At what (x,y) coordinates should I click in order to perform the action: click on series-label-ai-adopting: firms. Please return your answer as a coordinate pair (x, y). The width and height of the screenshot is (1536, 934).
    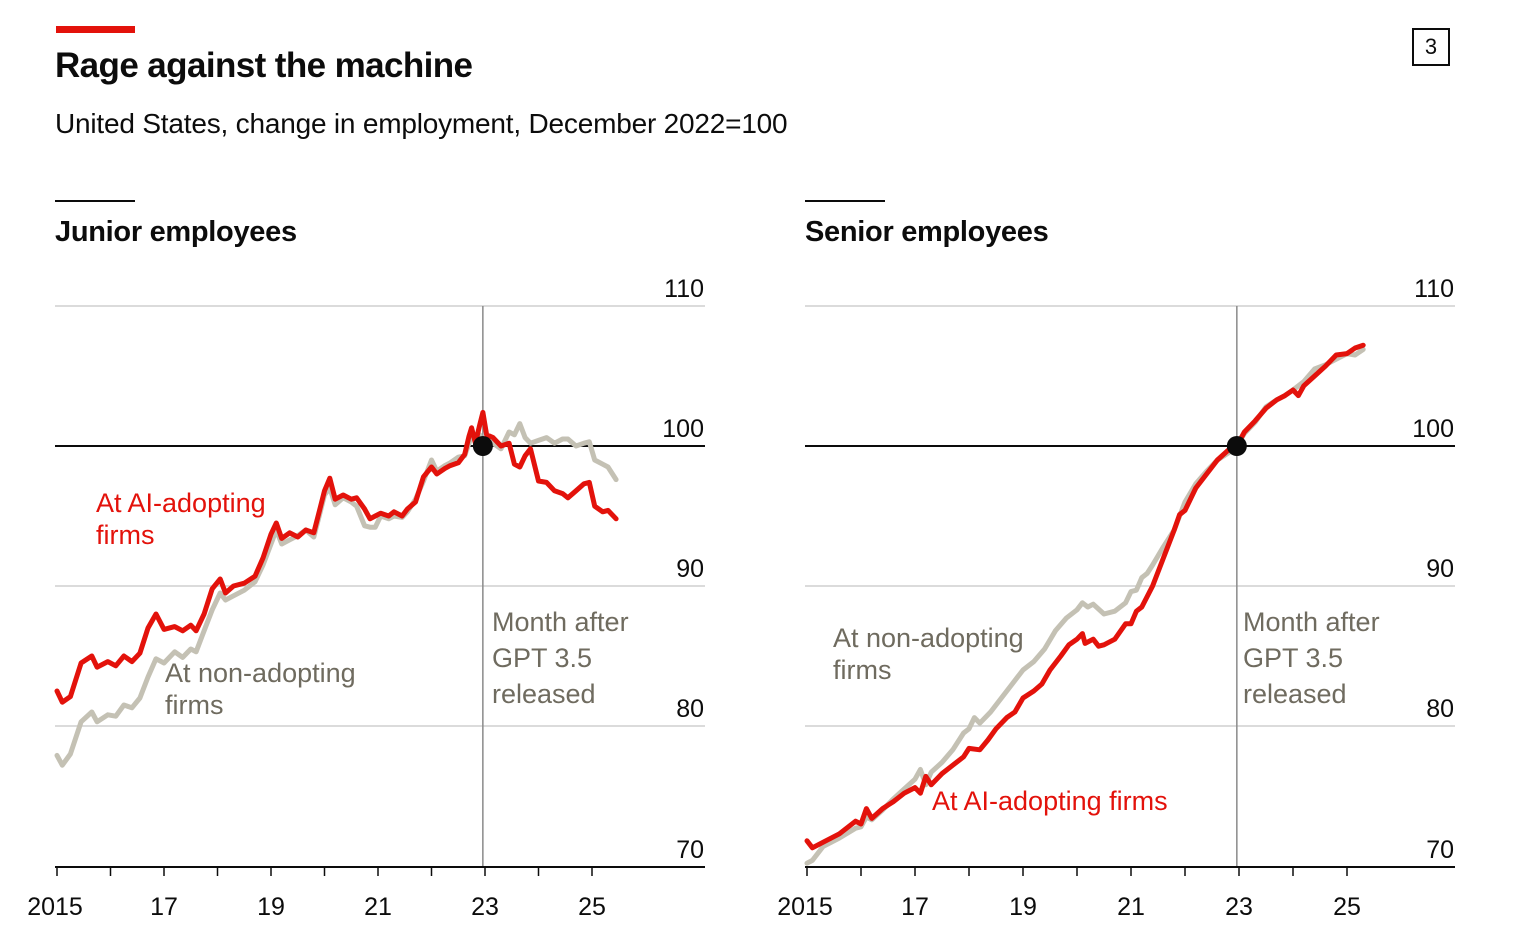
    Looking at the image, I should click on (125, 535).